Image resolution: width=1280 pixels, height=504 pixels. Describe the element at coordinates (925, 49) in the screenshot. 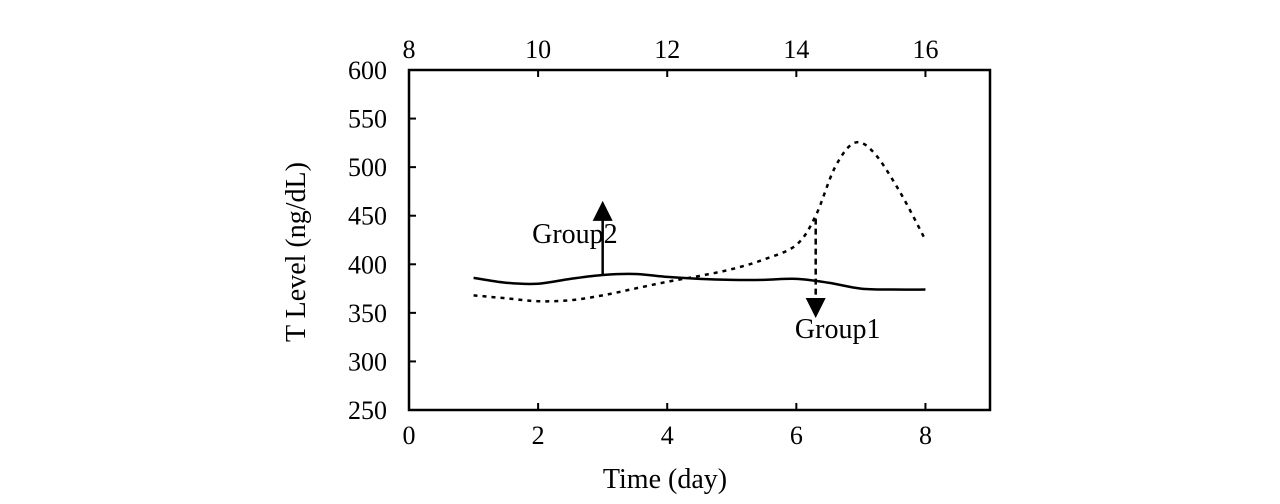

I see `x2-tick-label: 16` at that location.